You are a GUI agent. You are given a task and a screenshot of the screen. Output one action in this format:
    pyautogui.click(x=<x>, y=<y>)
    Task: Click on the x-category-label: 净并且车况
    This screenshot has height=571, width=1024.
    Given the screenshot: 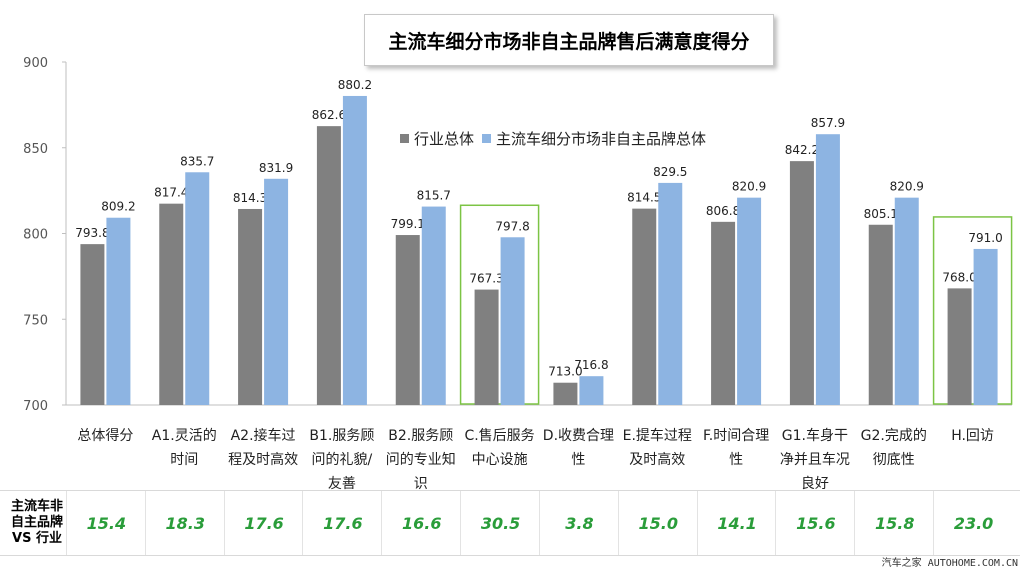 What is the action you would take?
    pyautogui.click(x=815, y=459)
    